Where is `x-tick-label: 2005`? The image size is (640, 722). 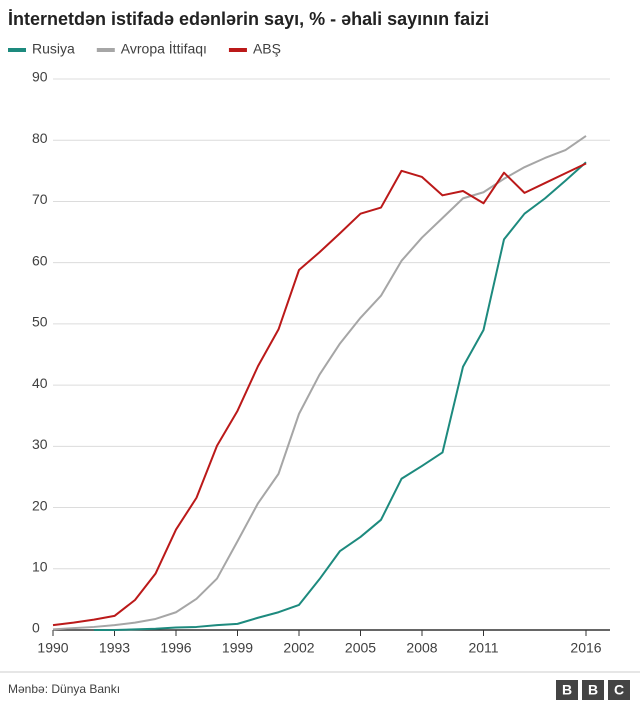 x-tick-label: 2005 is located at coordinates (360, 648).